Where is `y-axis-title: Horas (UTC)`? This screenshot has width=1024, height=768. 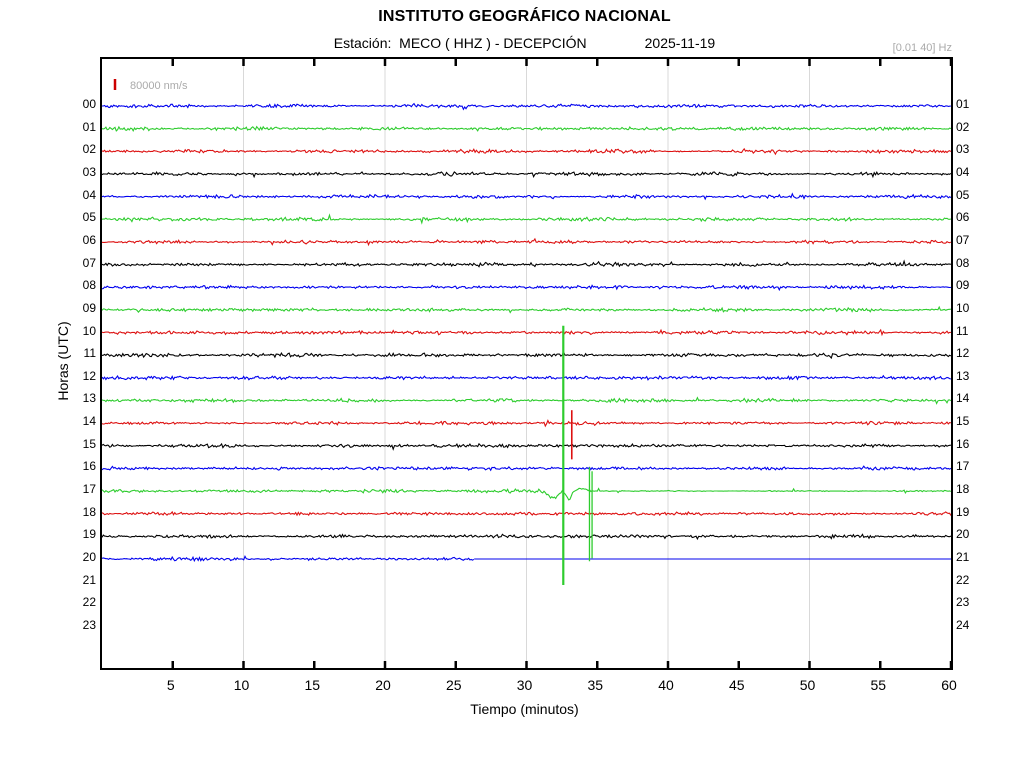 y-axis-title: Horas (UTC) is located at coordinates (63, 361).